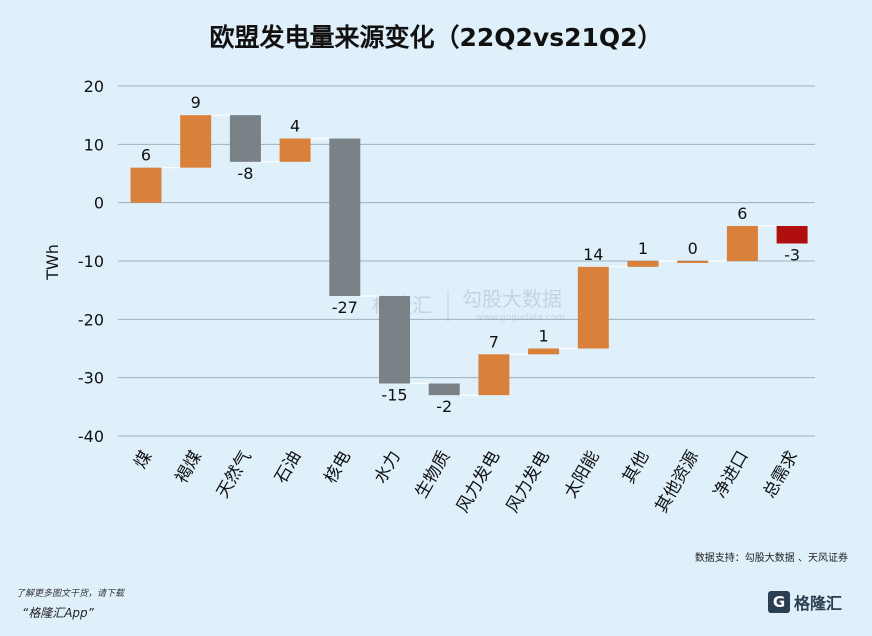  Describe the element at coordinates (91, 436) in the screenshot. I see `y-tick-label: -40` at that location.